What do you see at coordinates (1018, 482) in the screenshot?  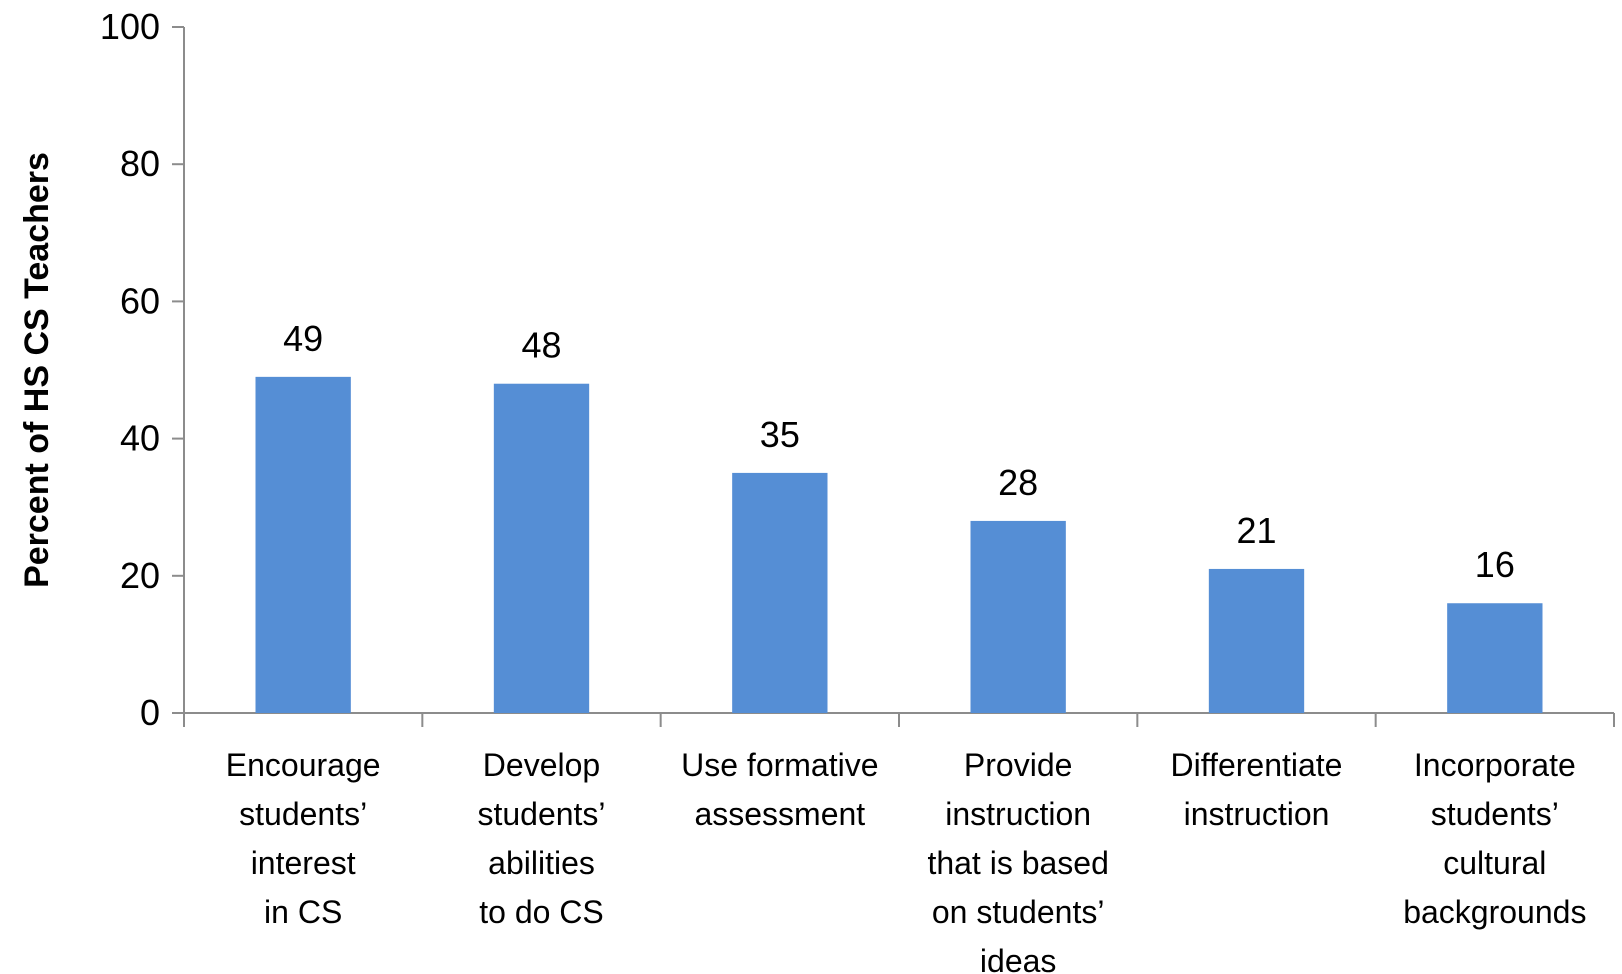 I see `data-label: 28` at bounding box center [1018, 482].